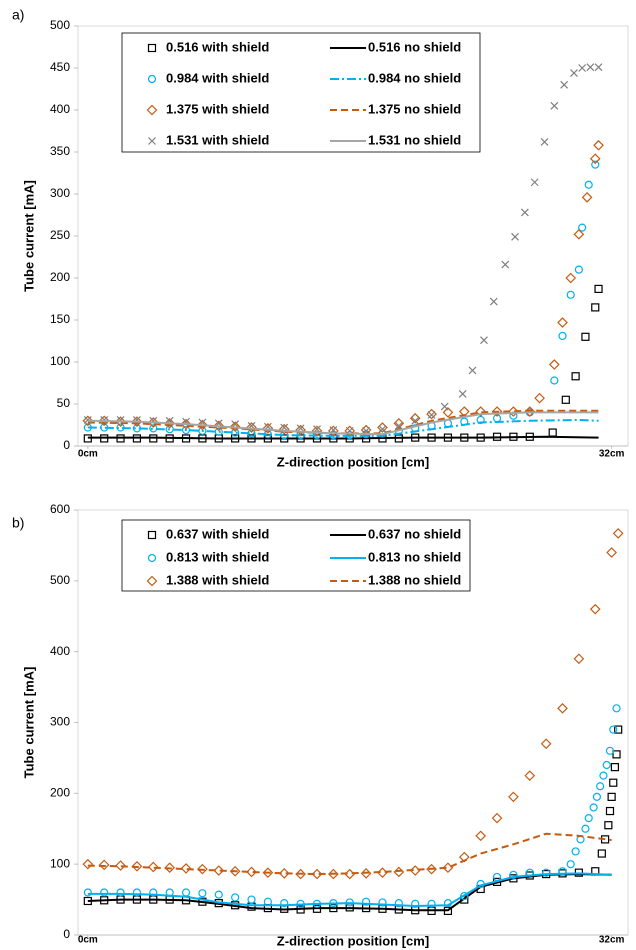 This screenshot has width=636, height=950. I want to click on x-axis-title: Z-direction position [cm], so click(353, 461).